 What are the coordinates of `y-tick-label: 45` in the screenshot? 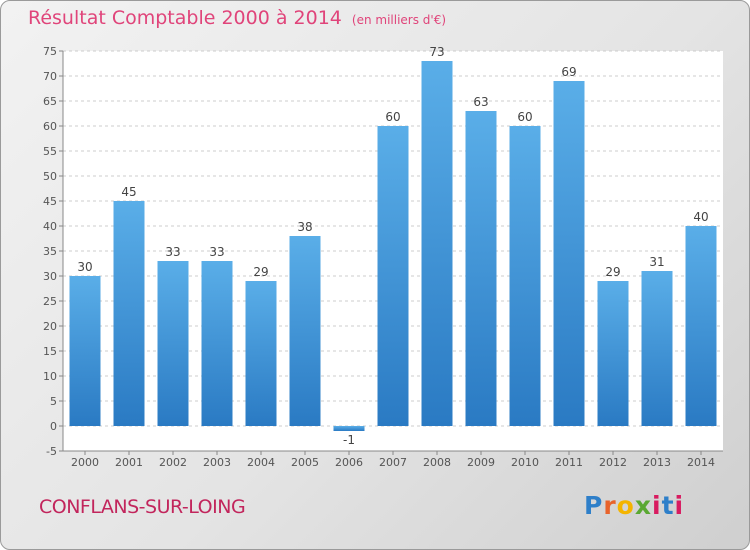 It's located at (50, 201).